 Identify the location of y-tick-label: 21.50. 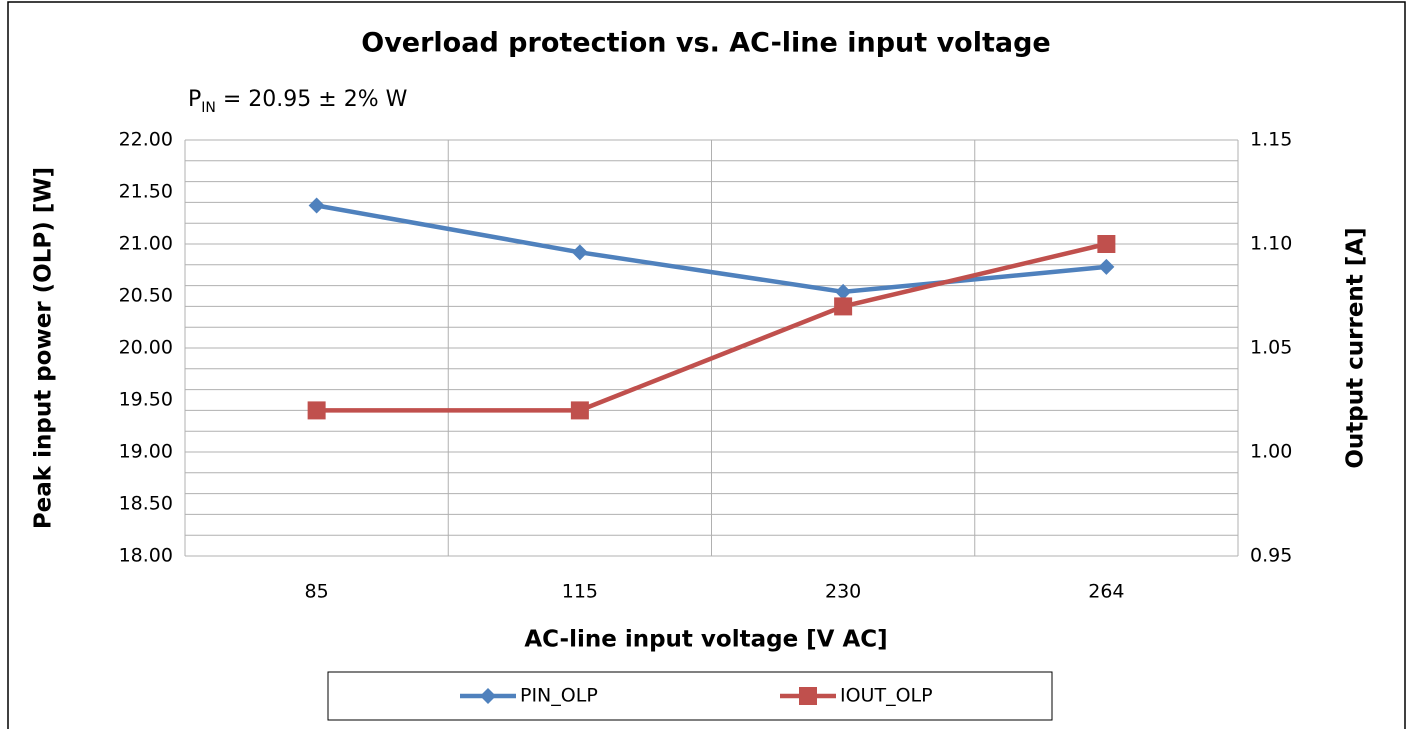
(146, 192).